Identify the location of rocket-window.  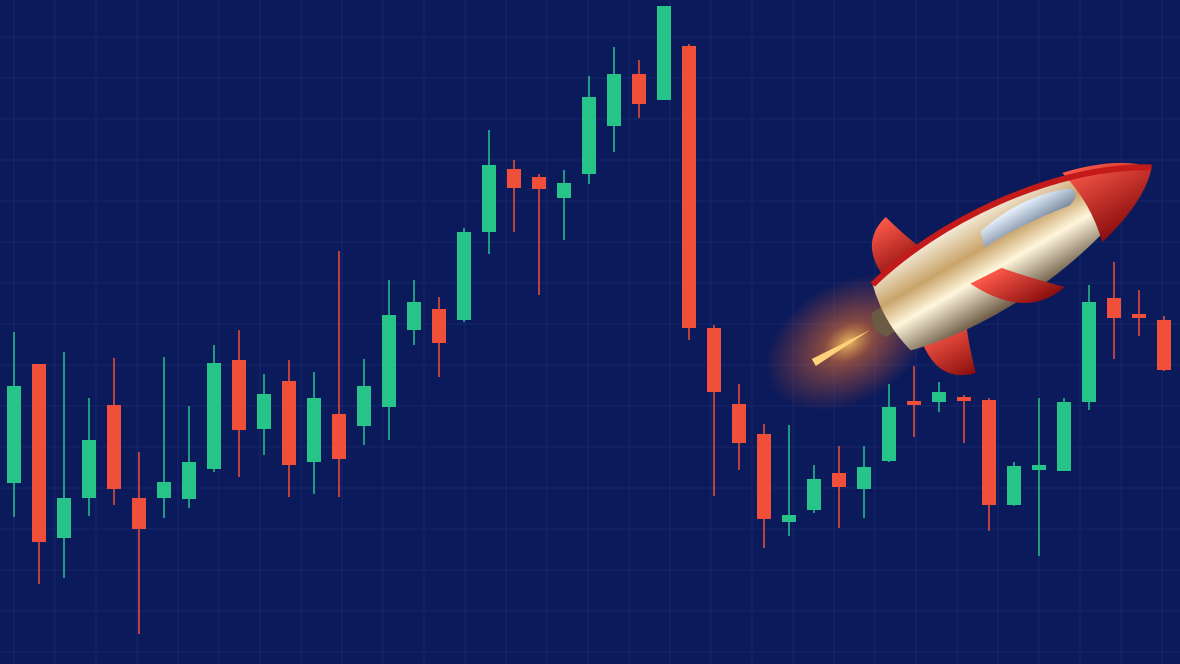
(1028, 218).